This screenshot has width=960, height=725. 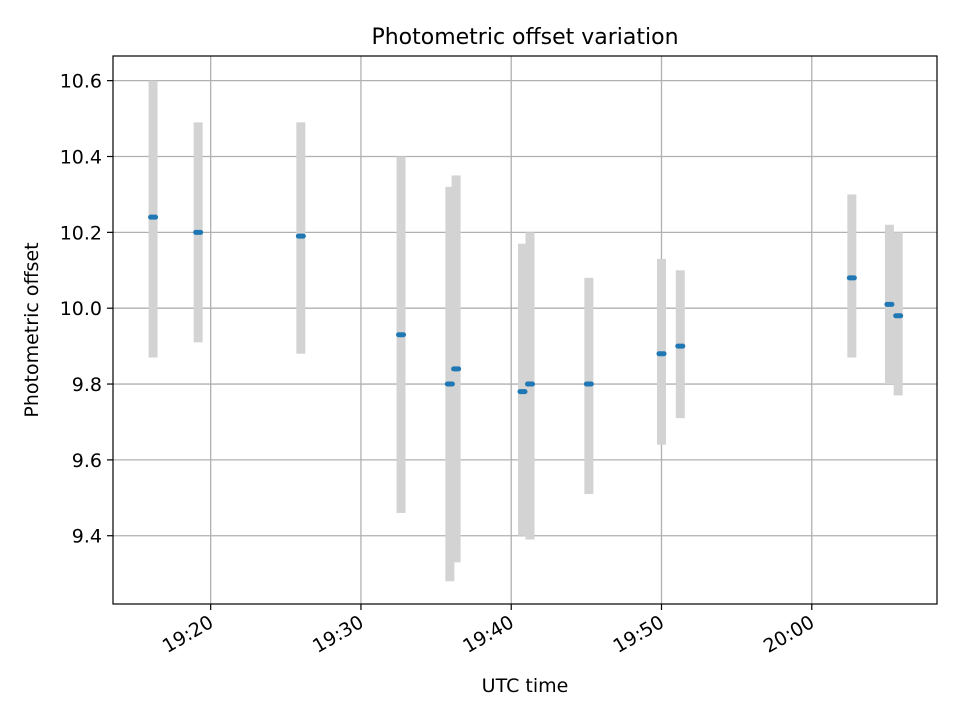 What do you see at coordinates (87, 537) in the screenshot?
I see `y-tick-label: 9.4` at bounding box center [87, 537].